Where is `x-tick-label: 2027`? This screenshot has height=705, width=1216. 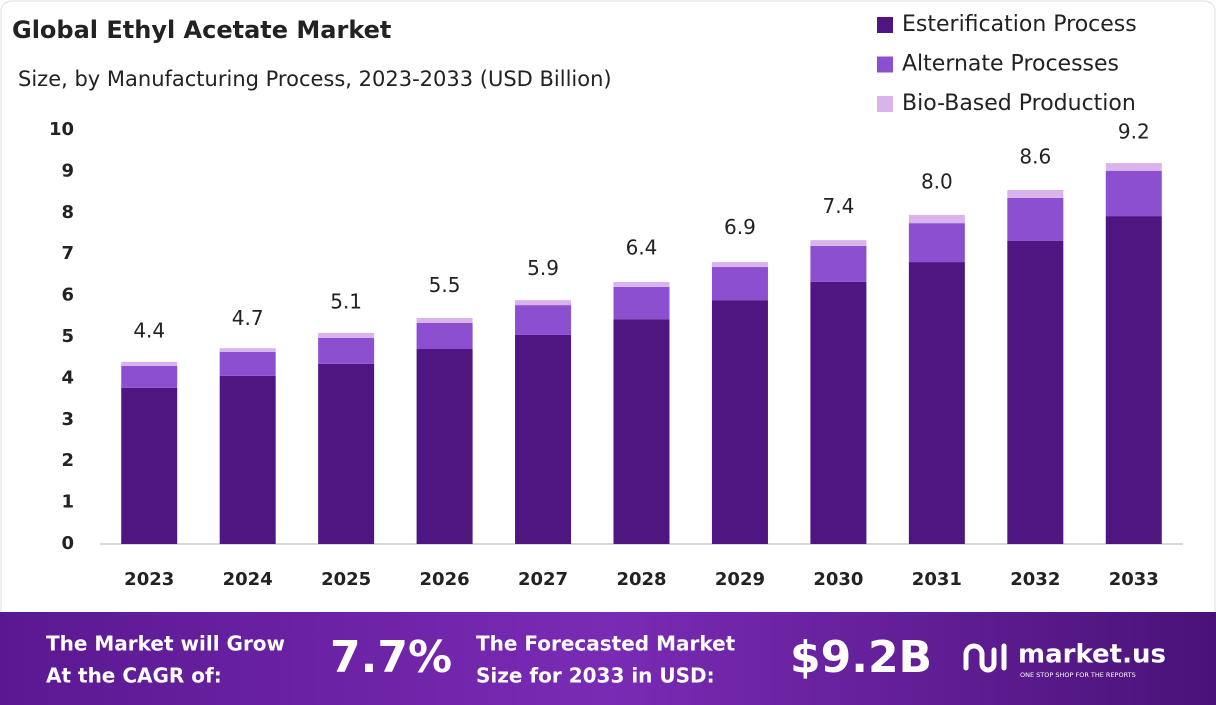
x-tick-label: 2027 is located at coordinates (543, 579).